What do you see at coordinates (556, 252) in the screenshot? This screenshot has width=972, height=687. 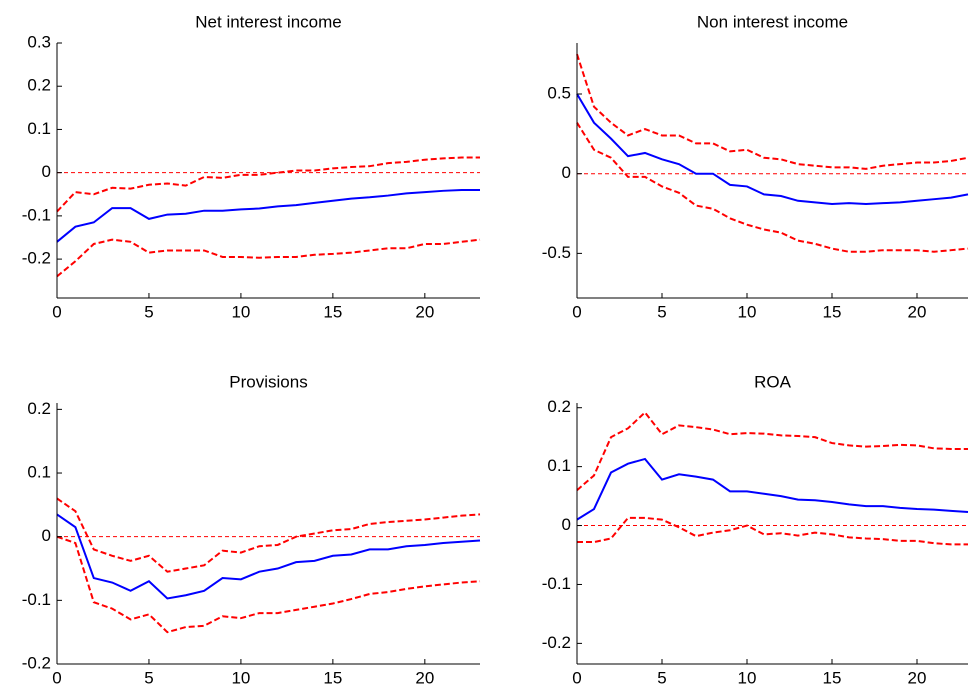 I see `y-tick-label: -0.5` at bounding box center [556, 252].